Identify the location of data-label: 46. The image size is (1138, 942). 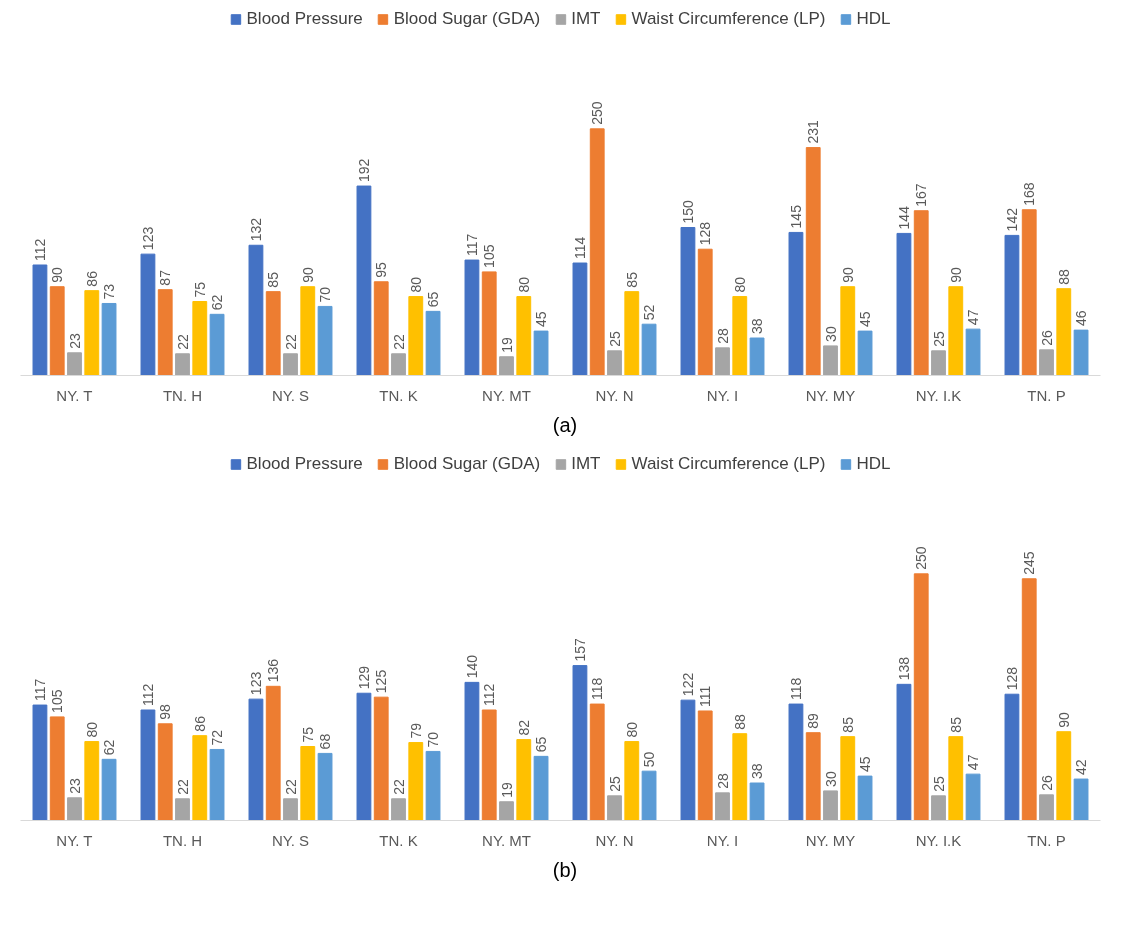
(1081, 318).